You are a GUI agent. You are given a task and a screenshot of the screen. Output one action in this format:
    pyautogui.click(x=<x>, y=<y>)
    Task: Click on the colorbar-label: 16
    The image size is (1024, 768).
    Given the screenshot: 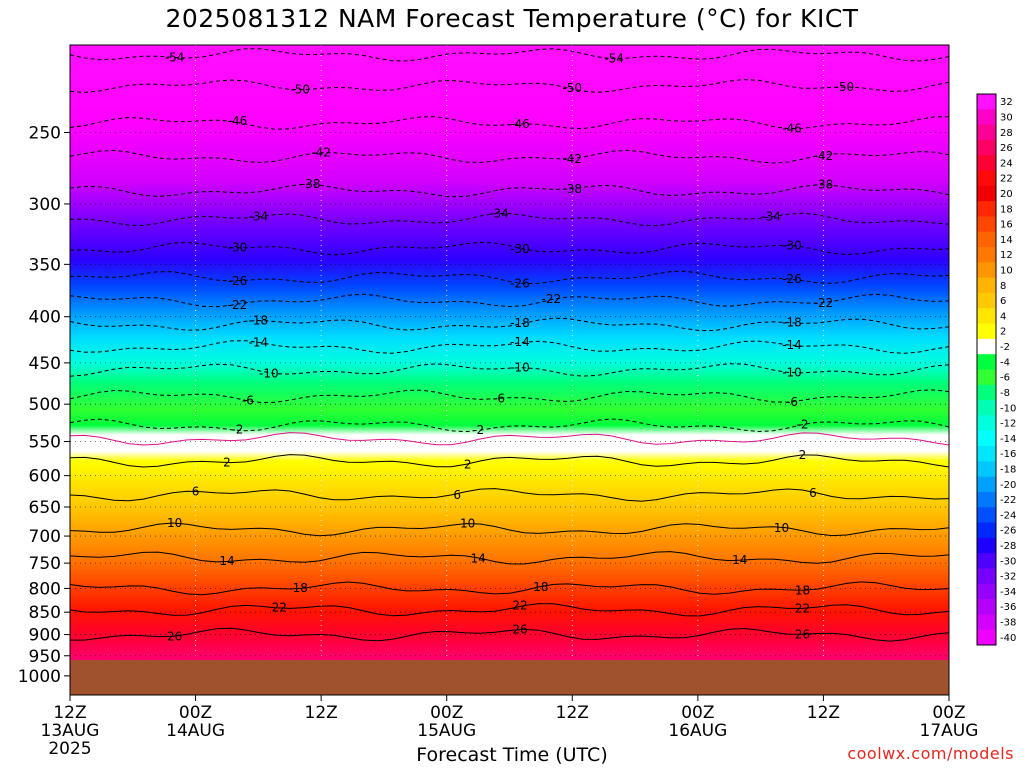 What is the action you would take?
    pyautogui.click(x=1006, y=225)
    